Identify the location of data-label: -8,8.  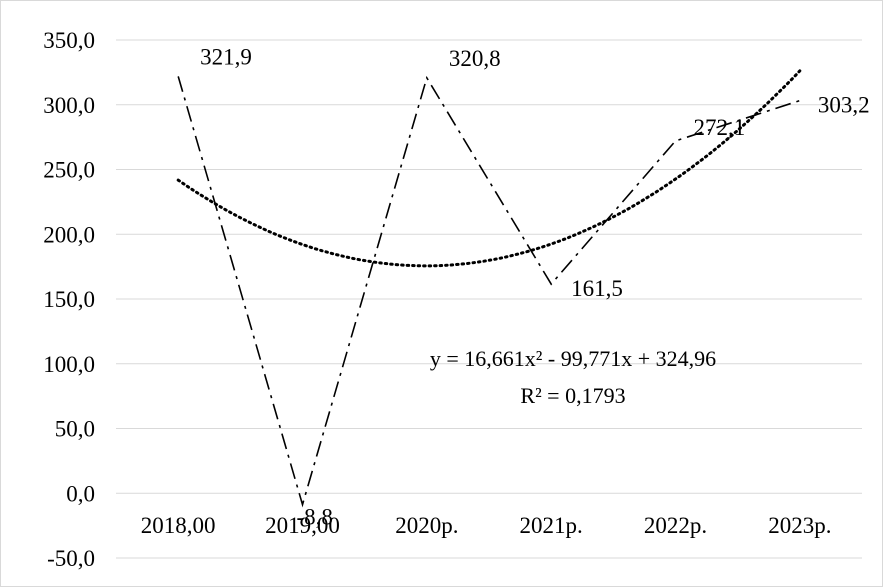
(315, 517).